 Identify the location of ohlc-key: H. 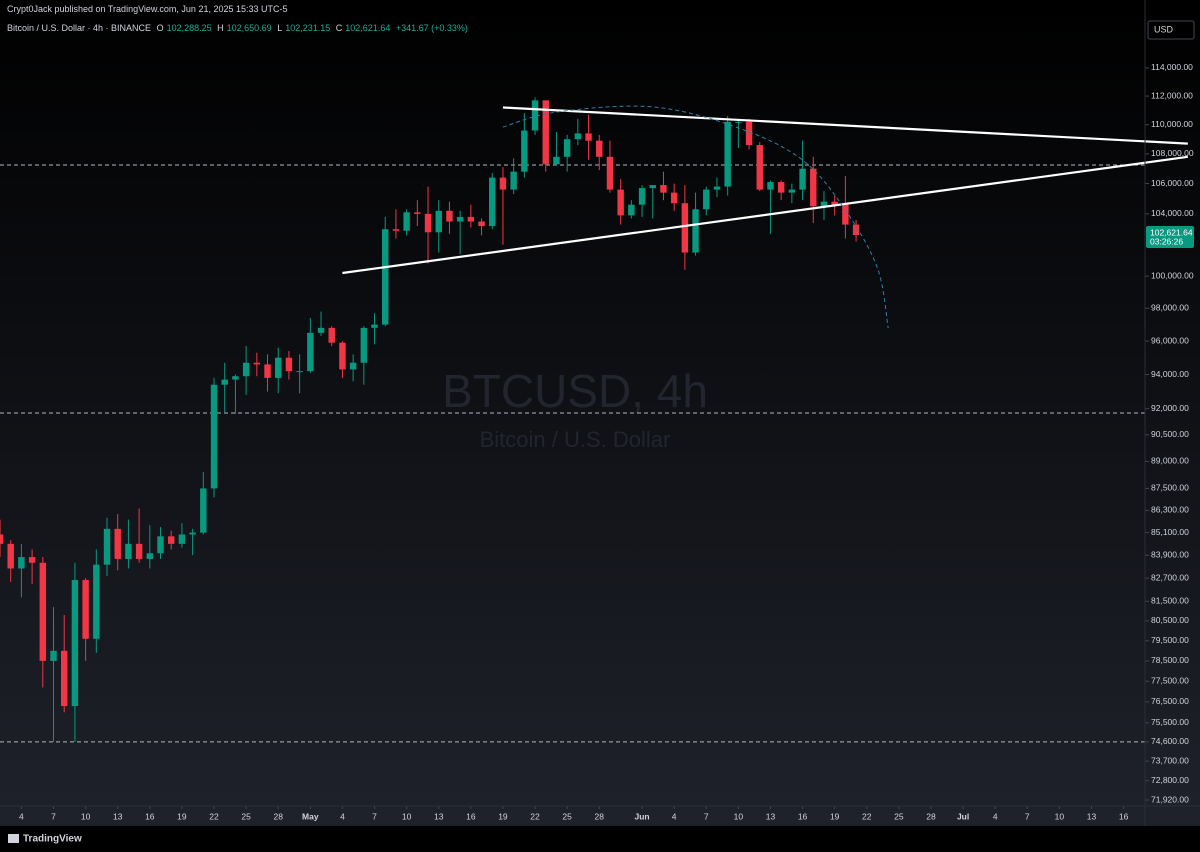
(220, 28).